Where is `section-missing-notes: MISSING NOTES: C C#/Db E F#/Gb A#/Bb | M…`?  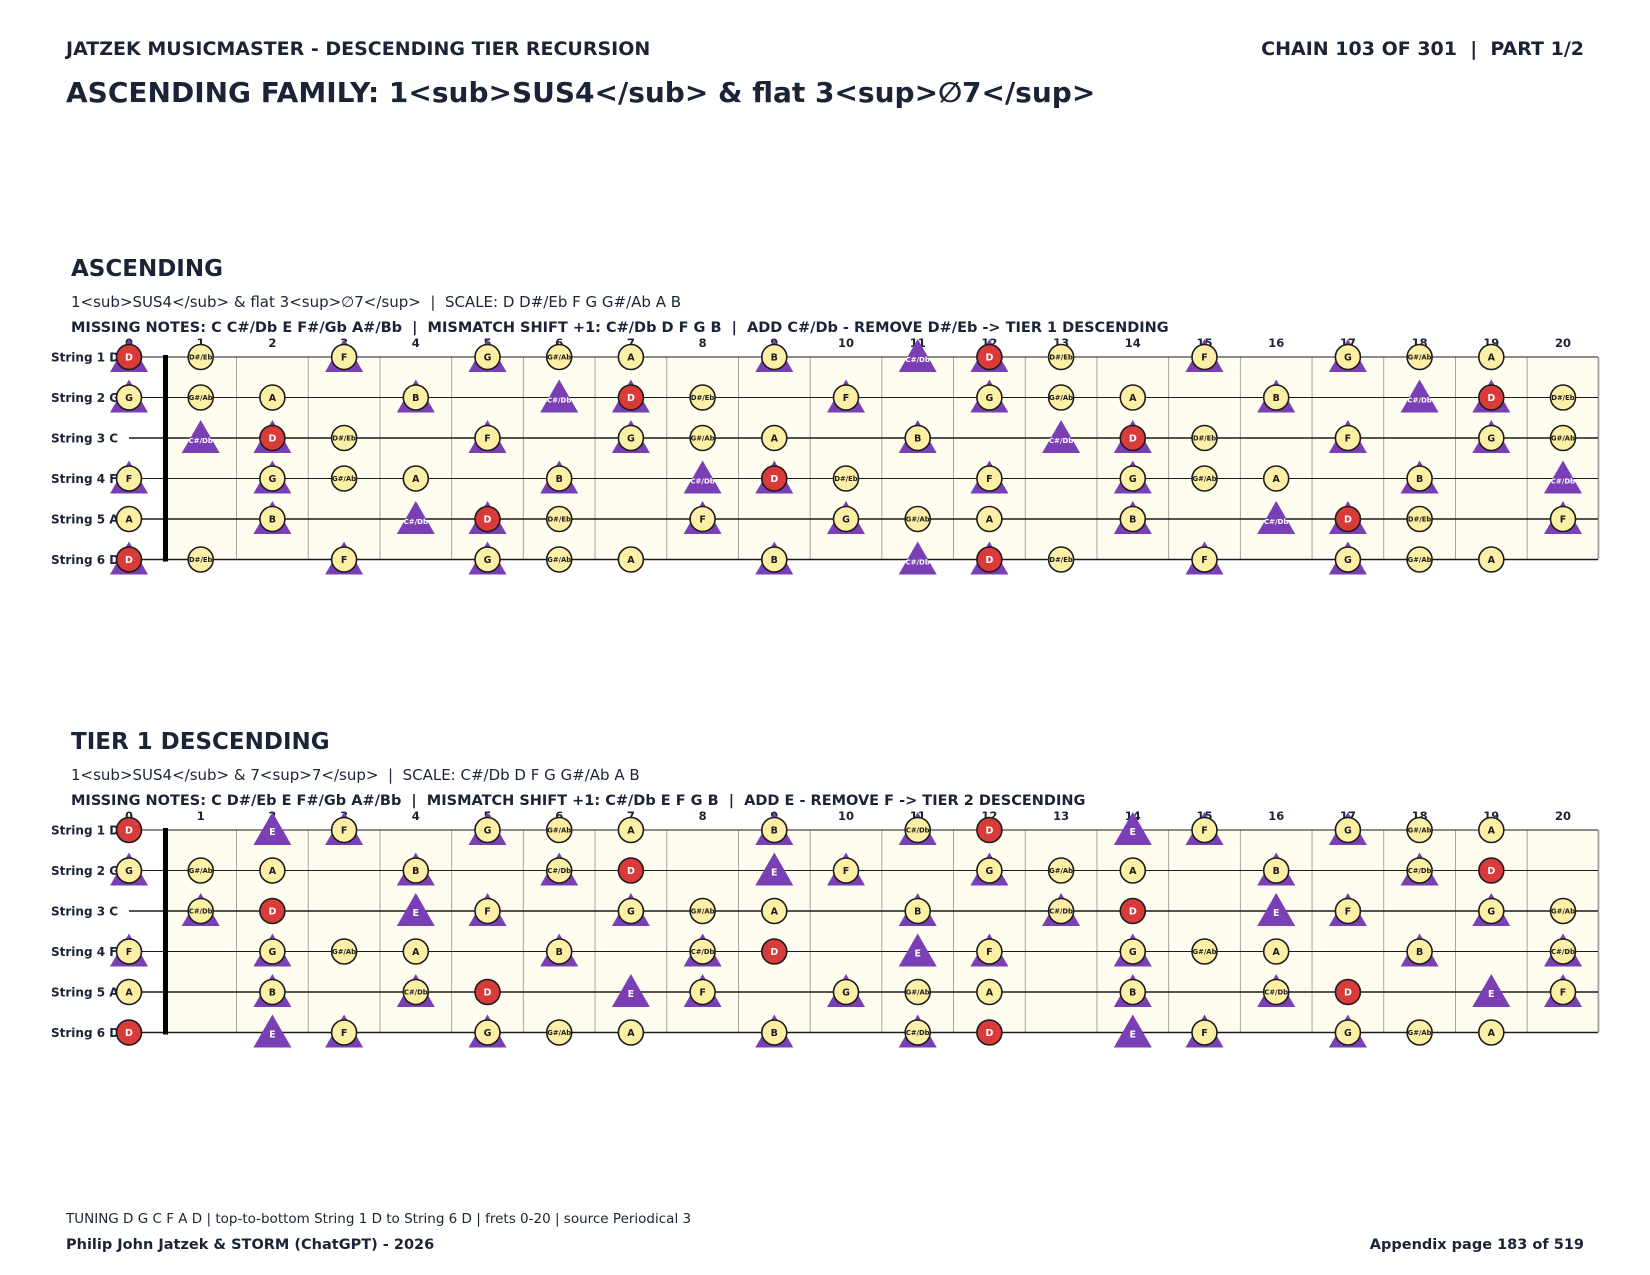
section-missing-notes: MISSING NOTES: C C#/Db E F#/Gb A#/Bb | M… is located at coordinates (620, 328).